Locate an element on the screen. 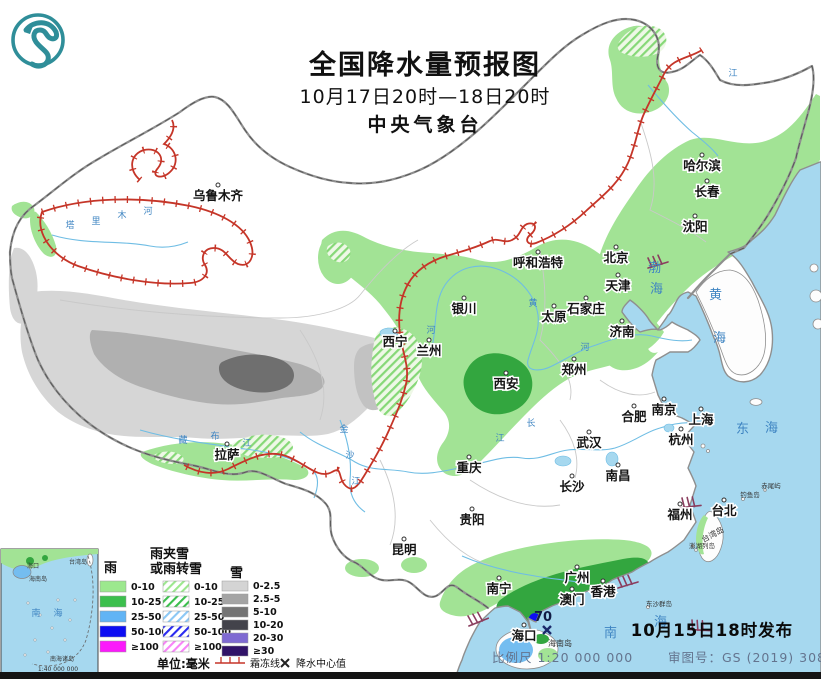 The width and height of the screenshot is (821, 679). city-label: 贵阳 is located at coordinates (471, 519).